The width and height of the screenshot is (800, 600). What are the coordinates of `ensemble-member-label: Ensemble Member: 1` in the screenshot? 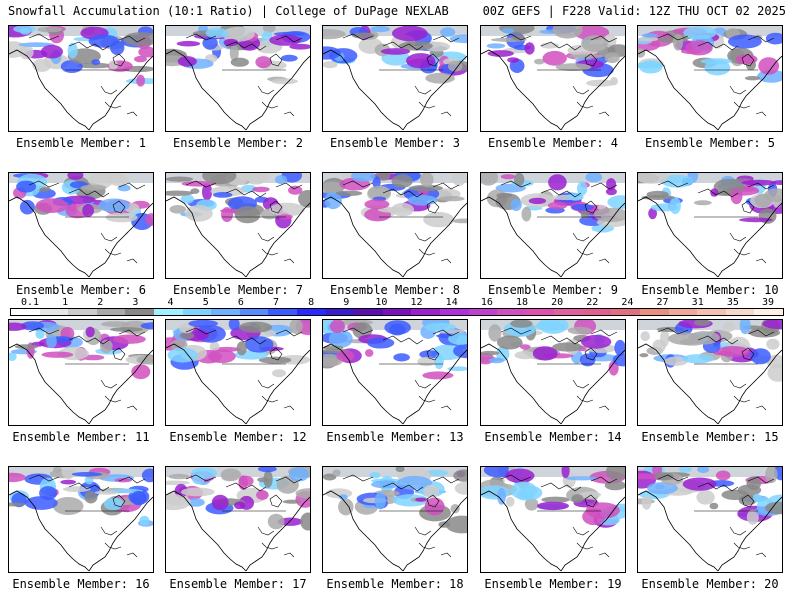 It's located at (81, 143).